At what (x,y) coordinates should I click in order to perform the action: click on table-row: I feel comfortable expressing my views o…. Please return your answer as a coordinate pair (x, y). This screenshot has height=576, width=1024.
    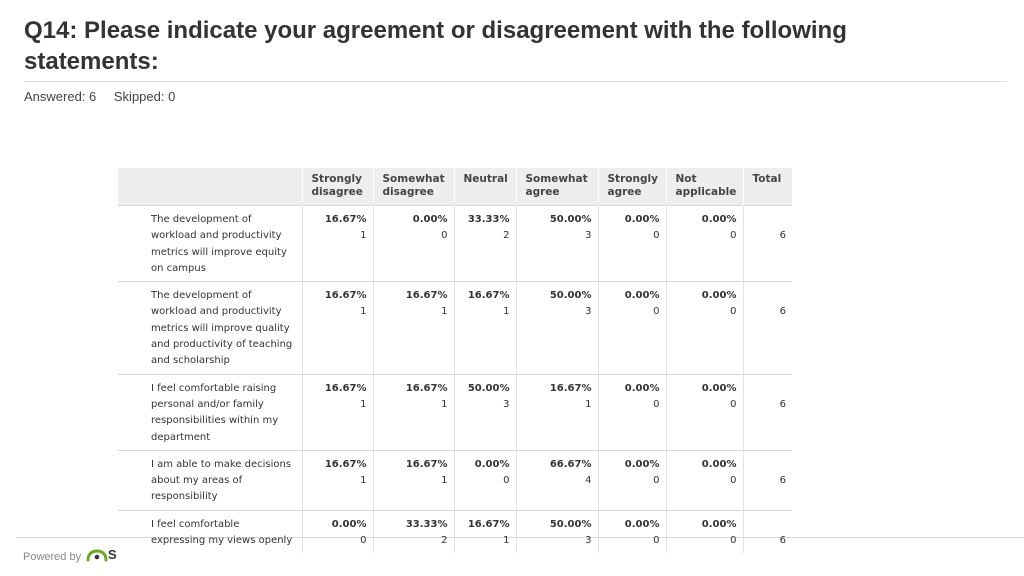
    Looking at the image, I should click on (455, 531).